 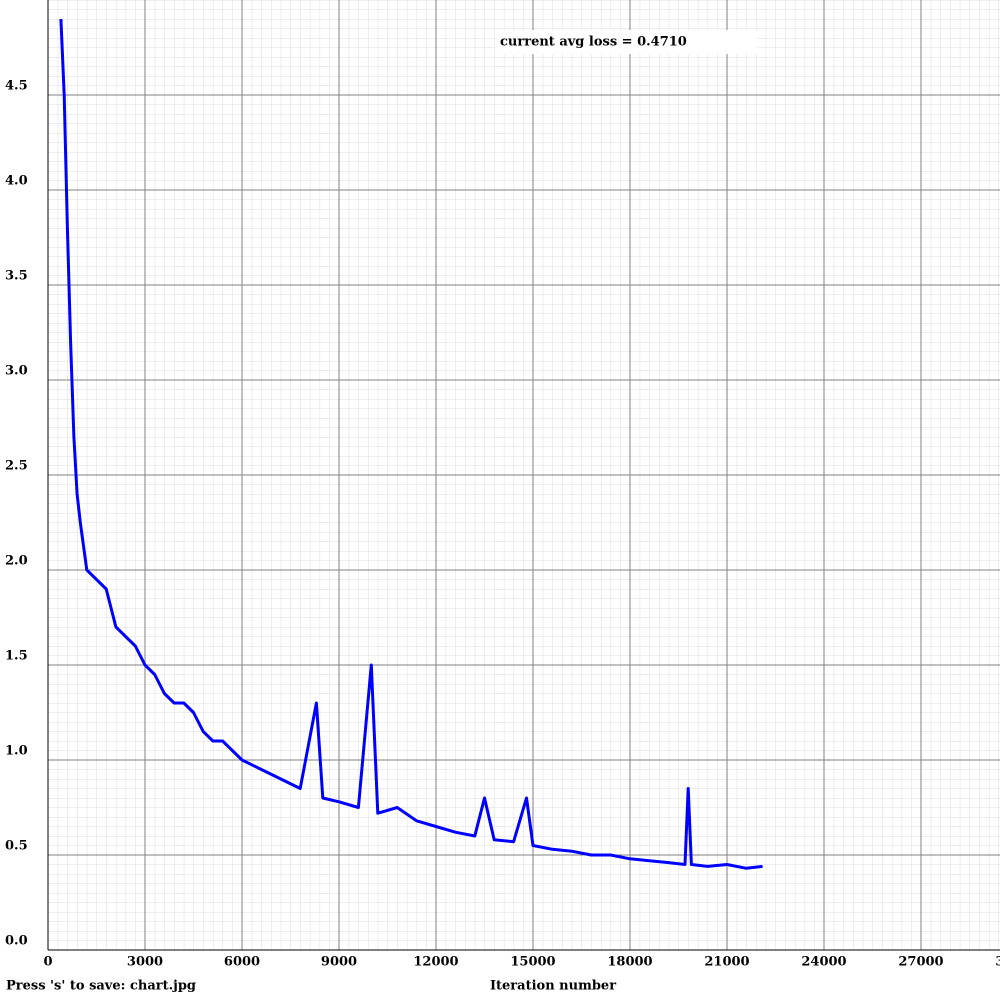 What do you see at coordinates (145, 962) in the screenshot?
I see `x-tick-label: 3000` at bounding box center [145, 962].